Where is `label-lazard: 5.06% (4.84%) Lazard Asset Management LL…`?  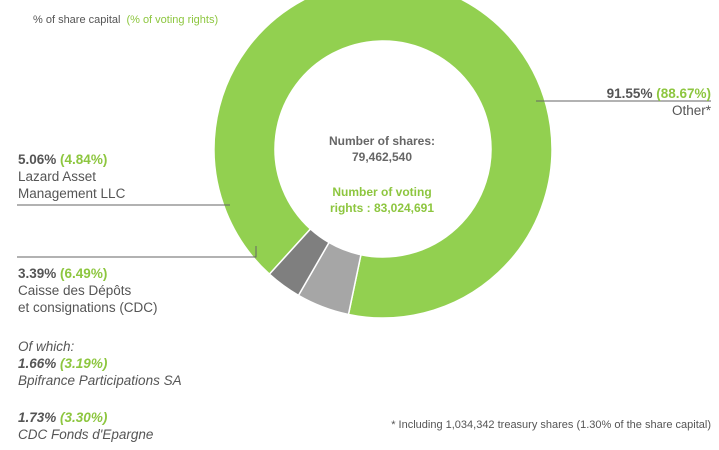
label-lazard: 5.06% (4.84%) Lazard Asset Management LL… is located at coordinates (71, 176).